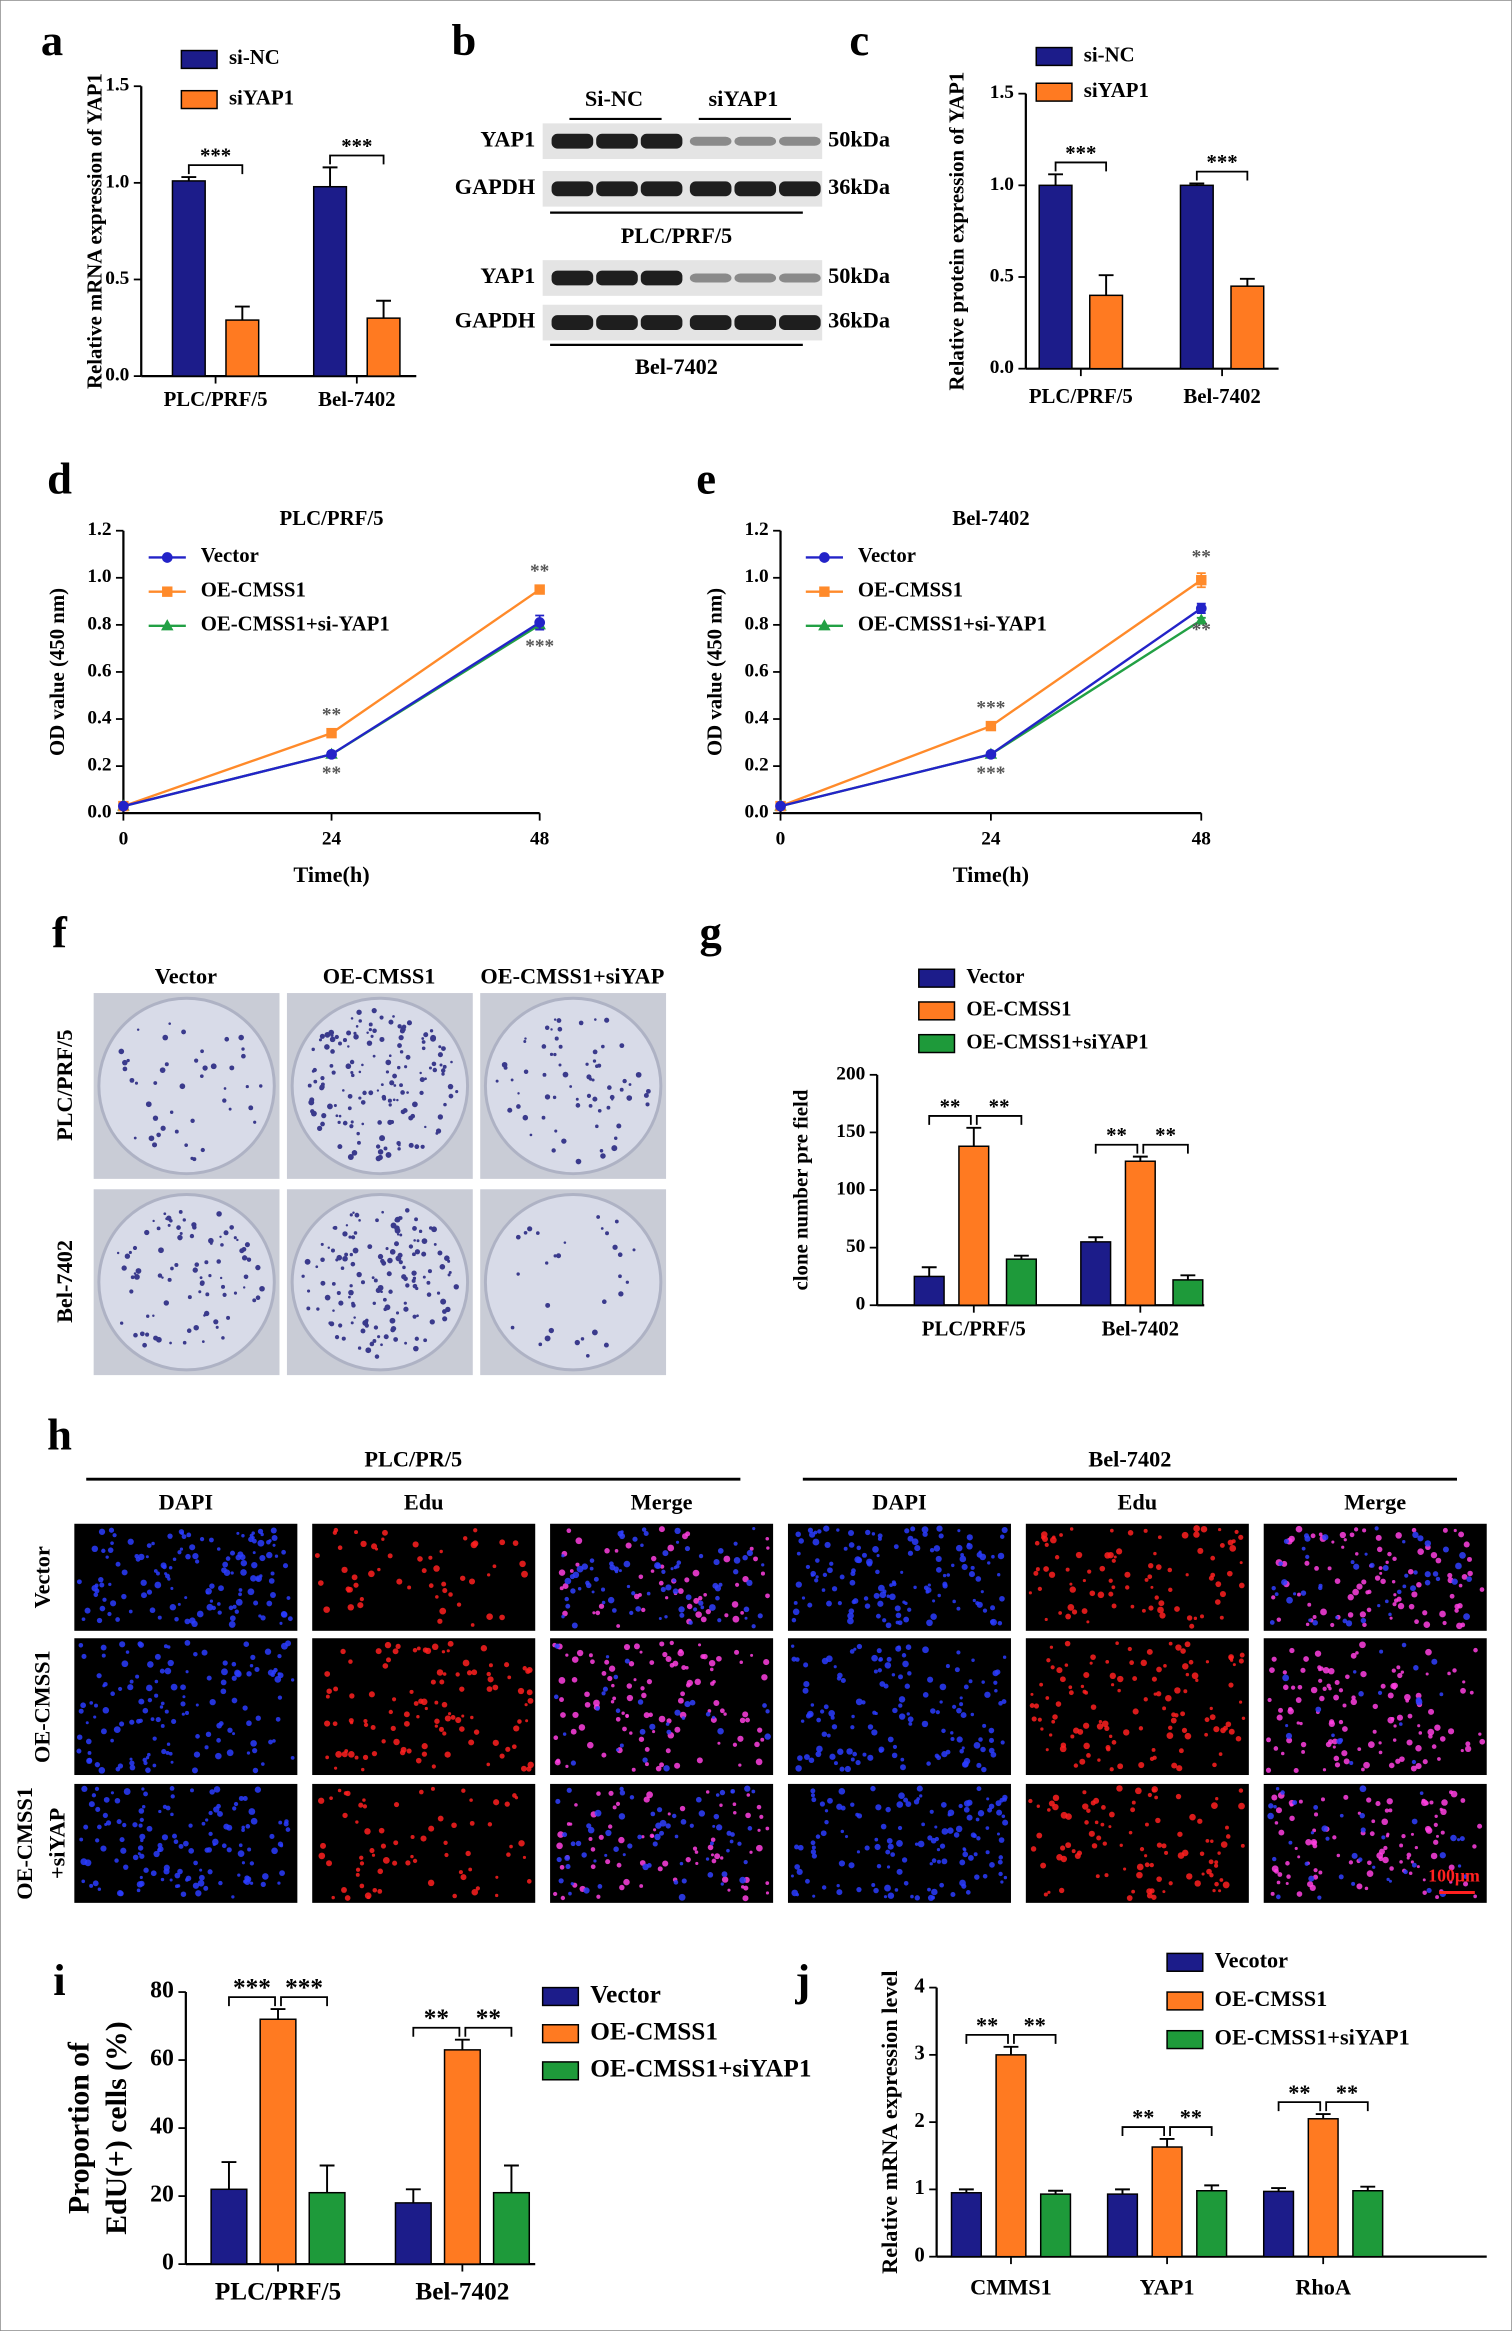 The width and height of the screenshot is (1512, 2331). Describe the element at coordinates (572, 141) in the screenshot. I see `blot-band` at that location.